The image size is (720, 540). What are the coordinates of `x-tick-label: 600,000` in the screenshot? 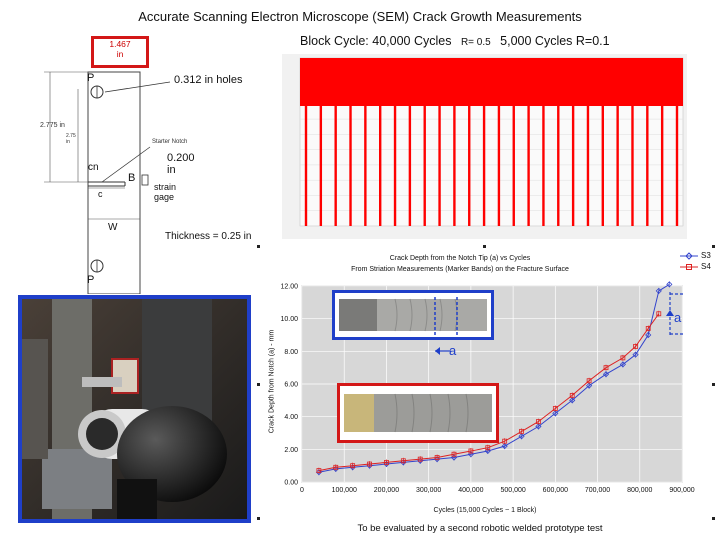 It's located at (555, 490).